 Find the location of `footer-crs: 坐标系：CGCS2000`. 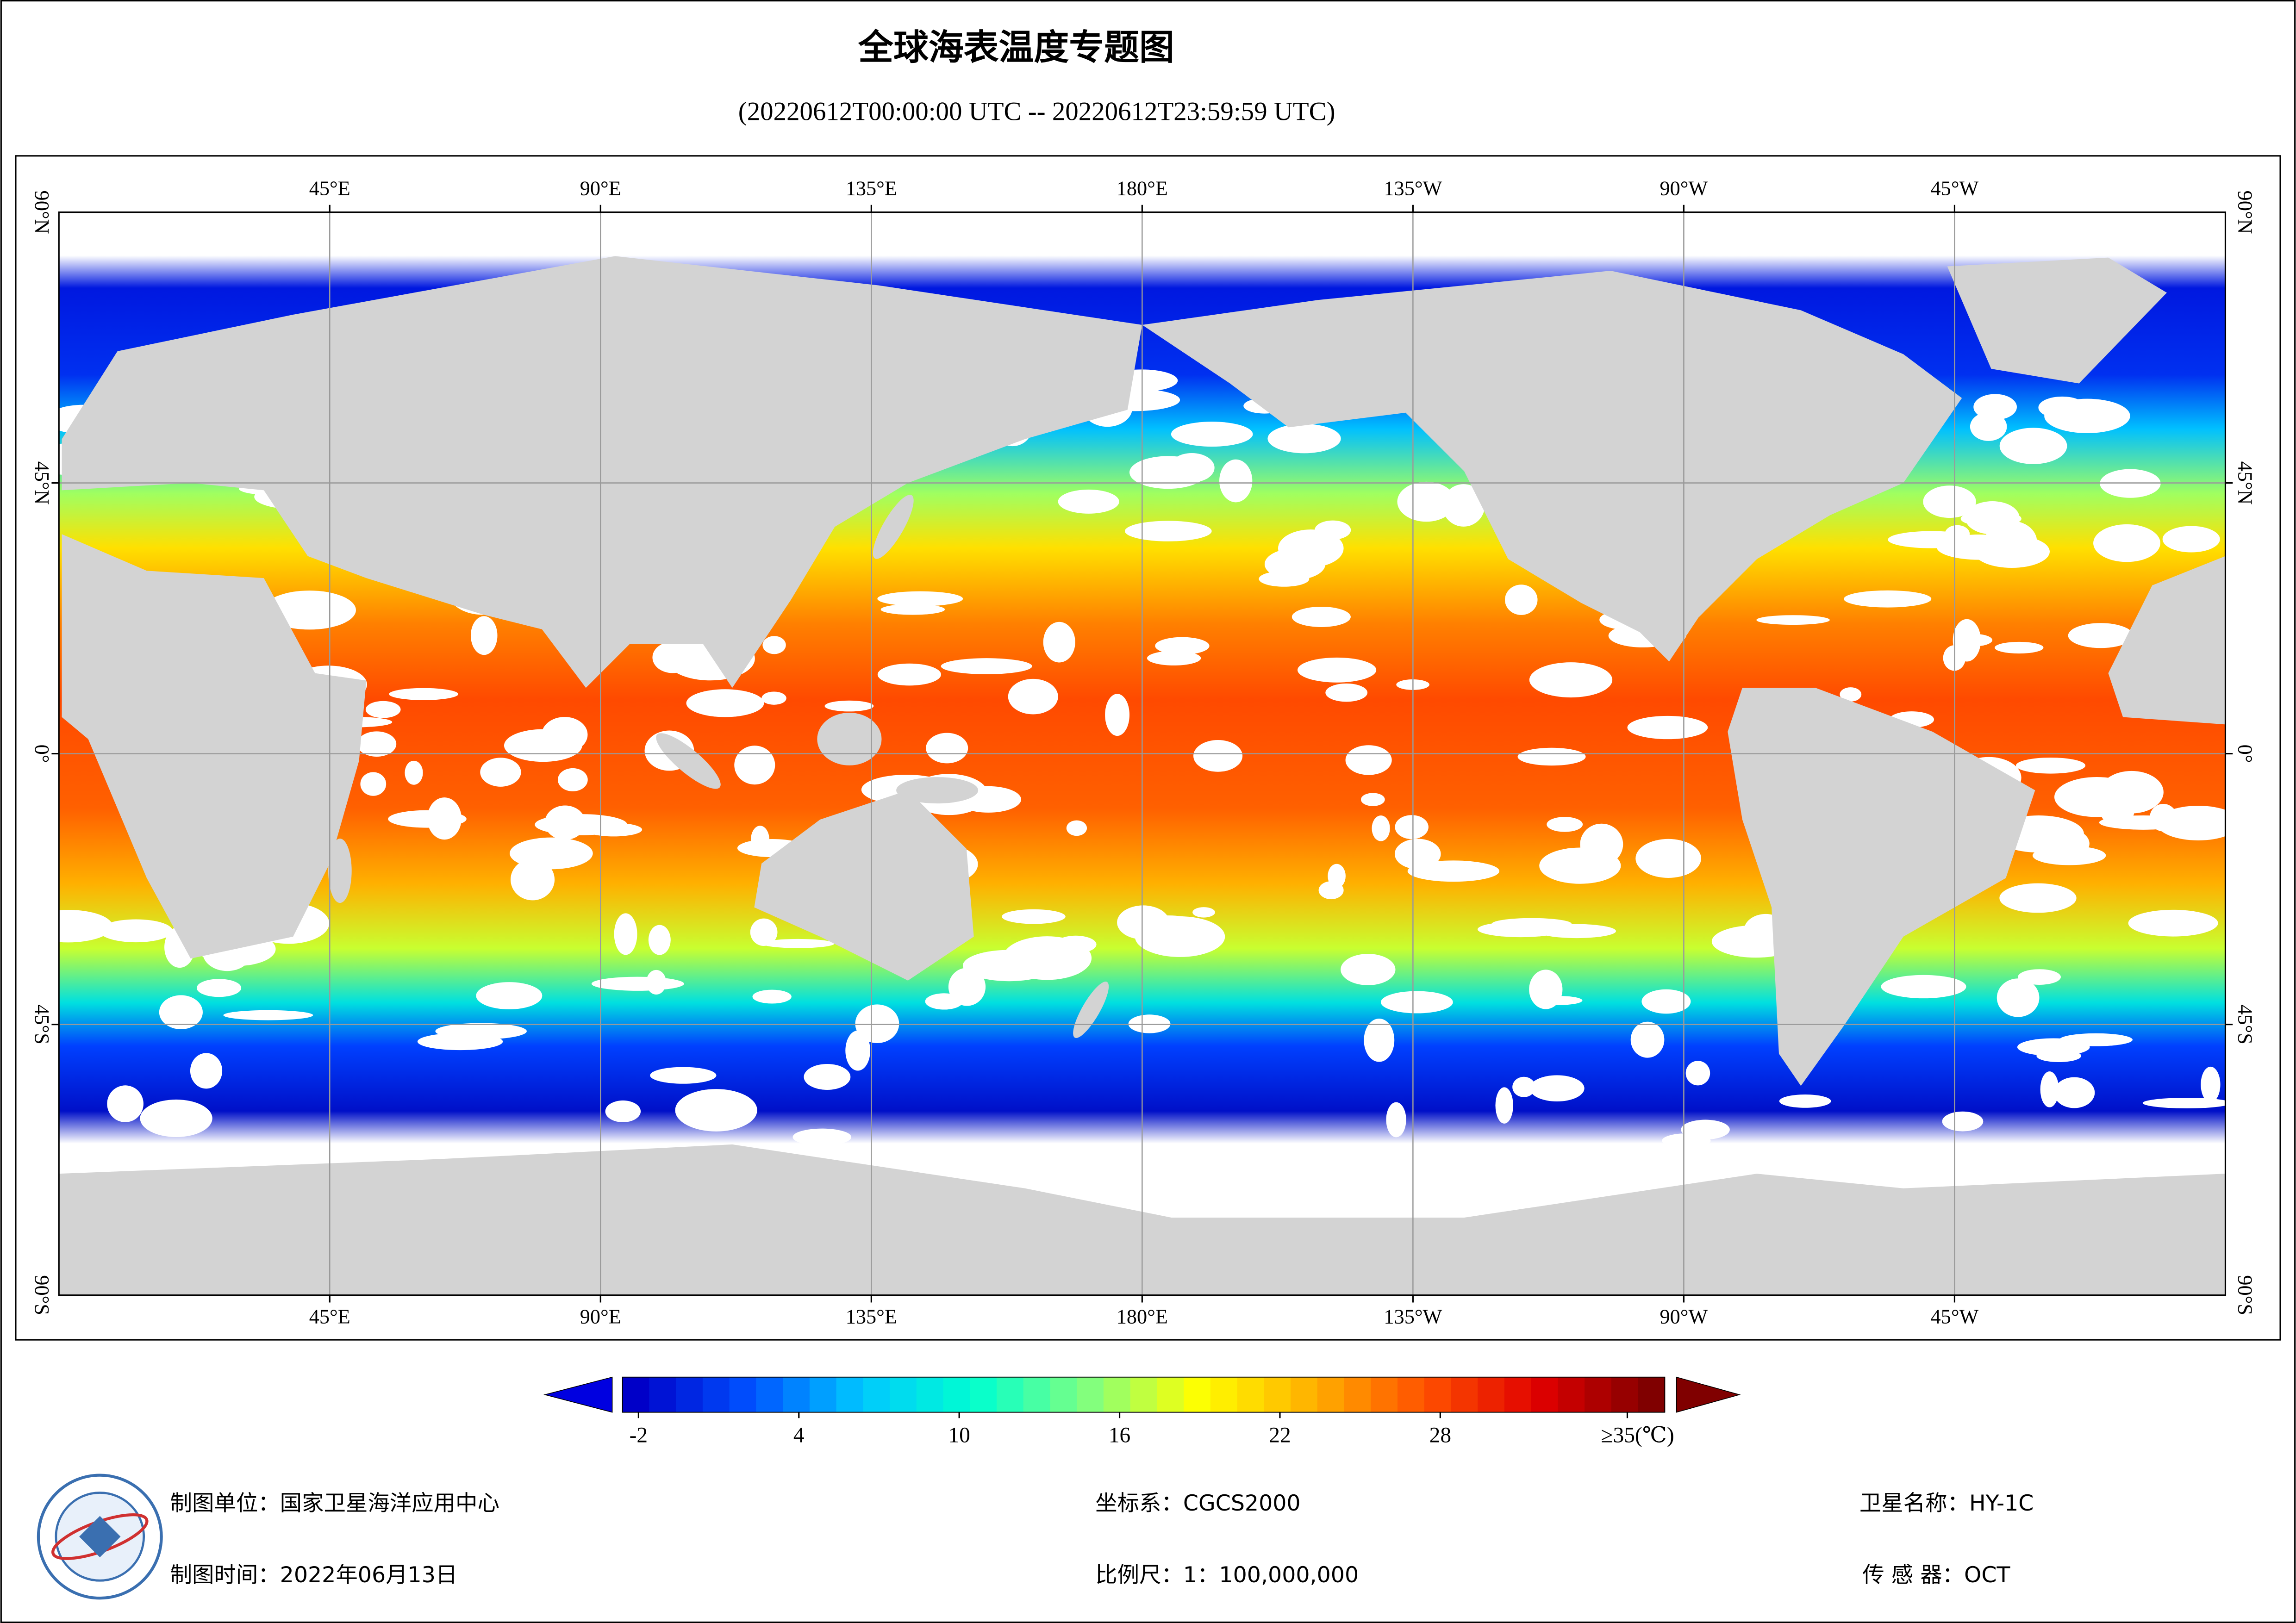

footer-crs: 坐标系：CGCS2000 is located at coordinates (1197, 1503).